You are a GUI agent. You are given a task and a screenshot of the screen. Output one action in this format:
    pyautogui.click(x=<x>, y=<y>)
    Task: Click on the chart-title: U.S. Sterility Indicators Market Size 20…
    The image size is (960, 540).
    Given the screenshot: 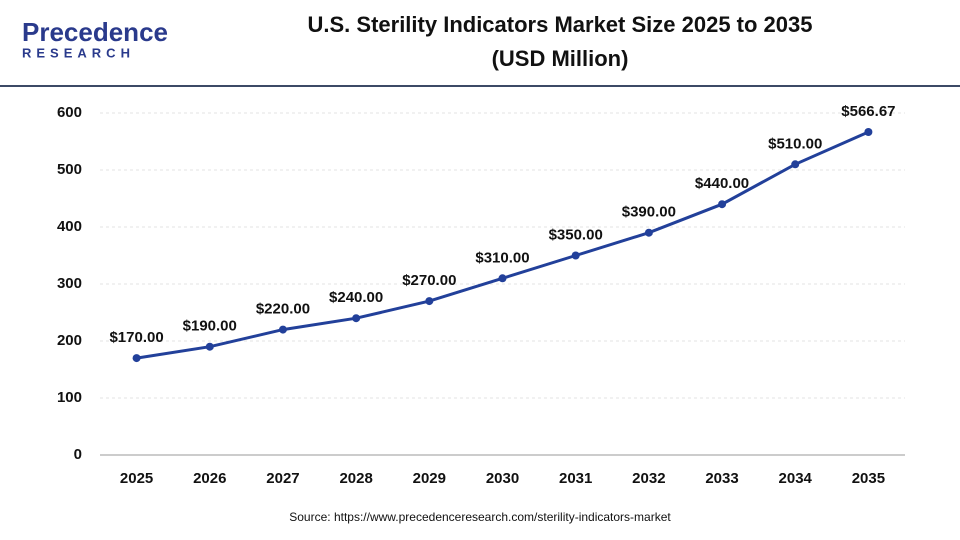 What is the action you would take?
    pyautogui.click(x=560, y=24)
    